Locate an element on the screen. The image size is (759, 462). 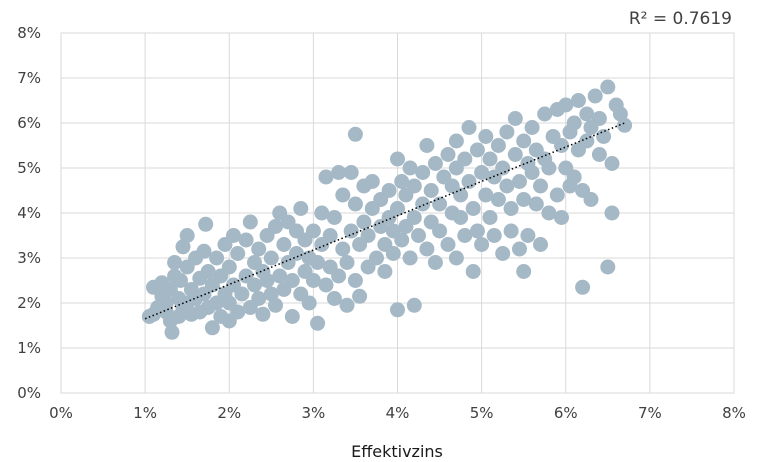
x-tick-label: 5% is located at coordinates (482, 413).